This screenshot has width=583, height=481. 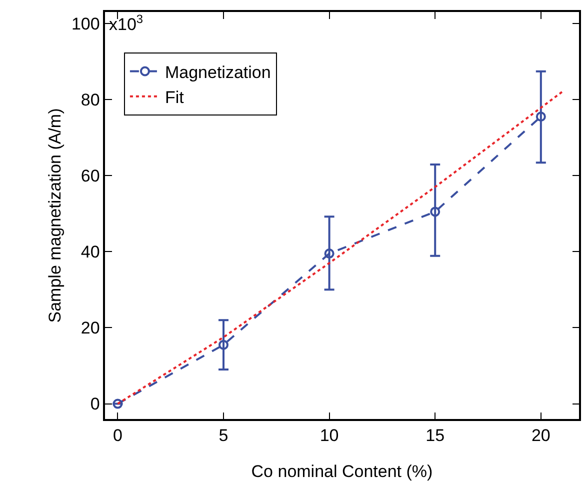 I want to click on y-tick-label: 0, so click(x=95, y=404).